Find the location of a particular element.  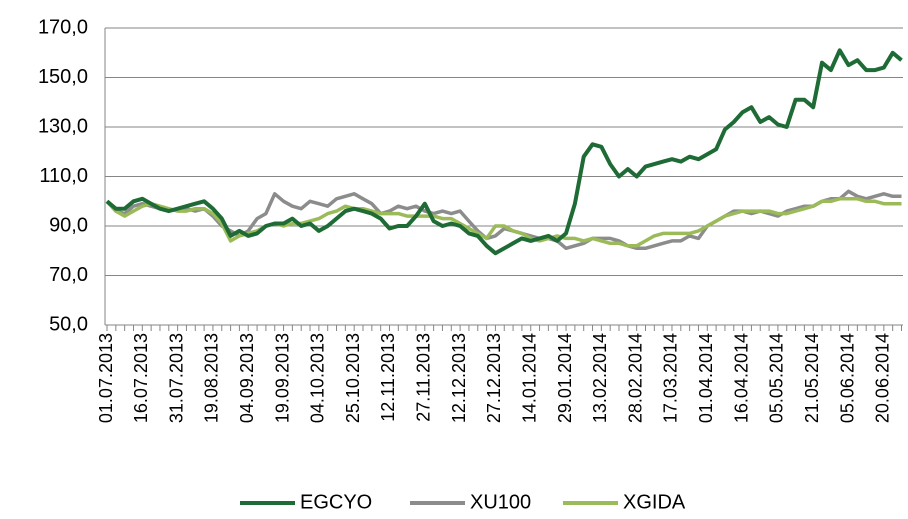

x-tick-label: 16.07.2013 is located at coordinates (141, 378).